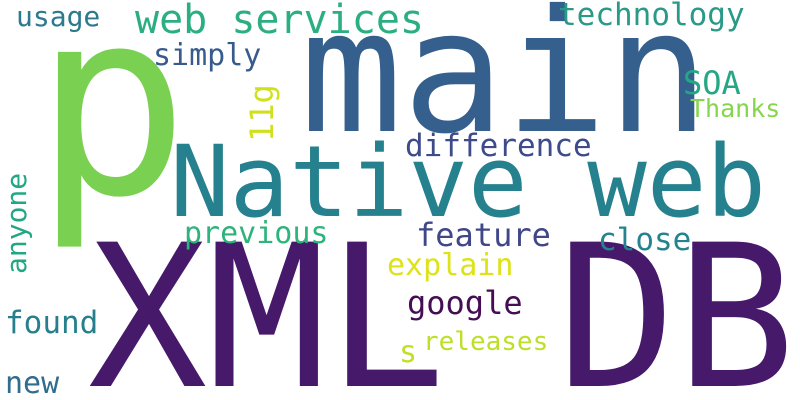 This screenshot has width=800, height=400. I want to click on word-releases: releases, so click(486, 342).